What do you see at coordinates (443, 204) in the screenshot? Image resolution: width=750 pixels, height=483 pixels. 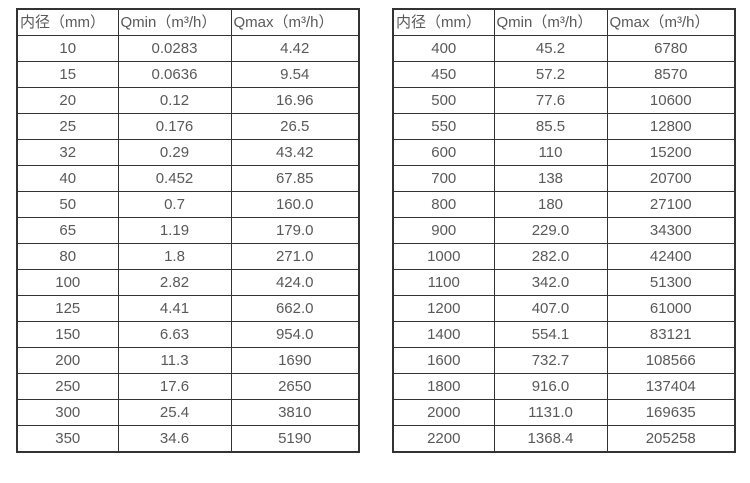 I see `table-cell: 800` at bounding box center [443, 204].